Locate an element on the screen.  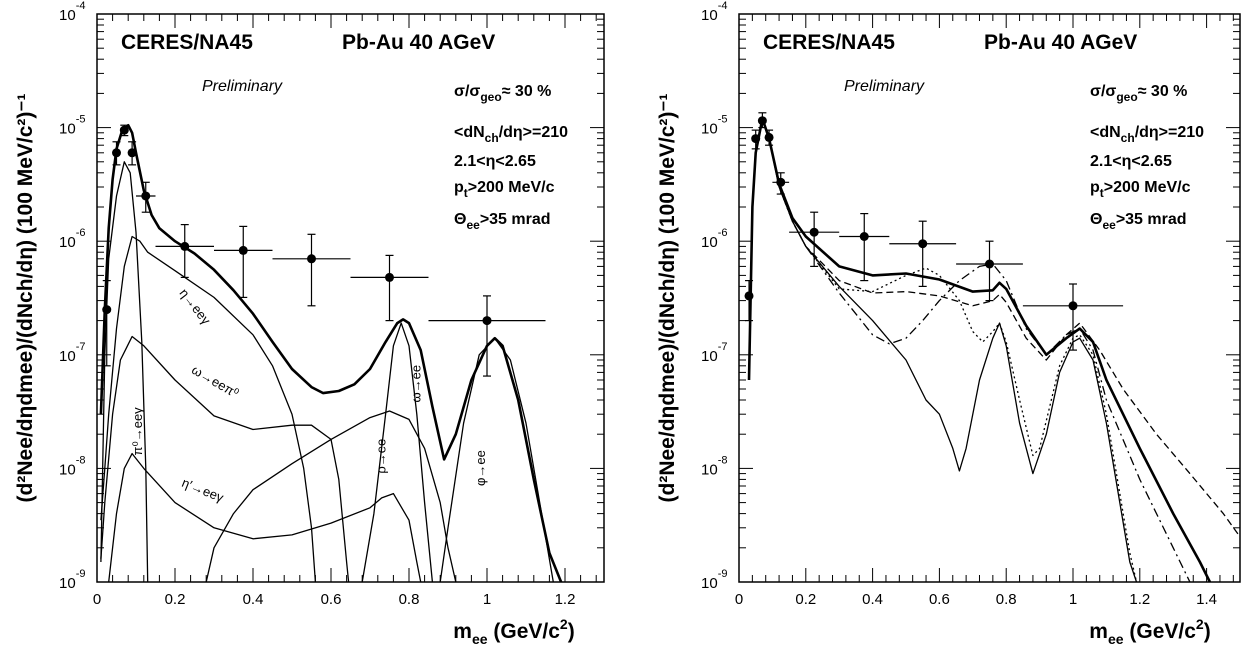
curve-label: η→eeγ is located at coordinates (195, 307).